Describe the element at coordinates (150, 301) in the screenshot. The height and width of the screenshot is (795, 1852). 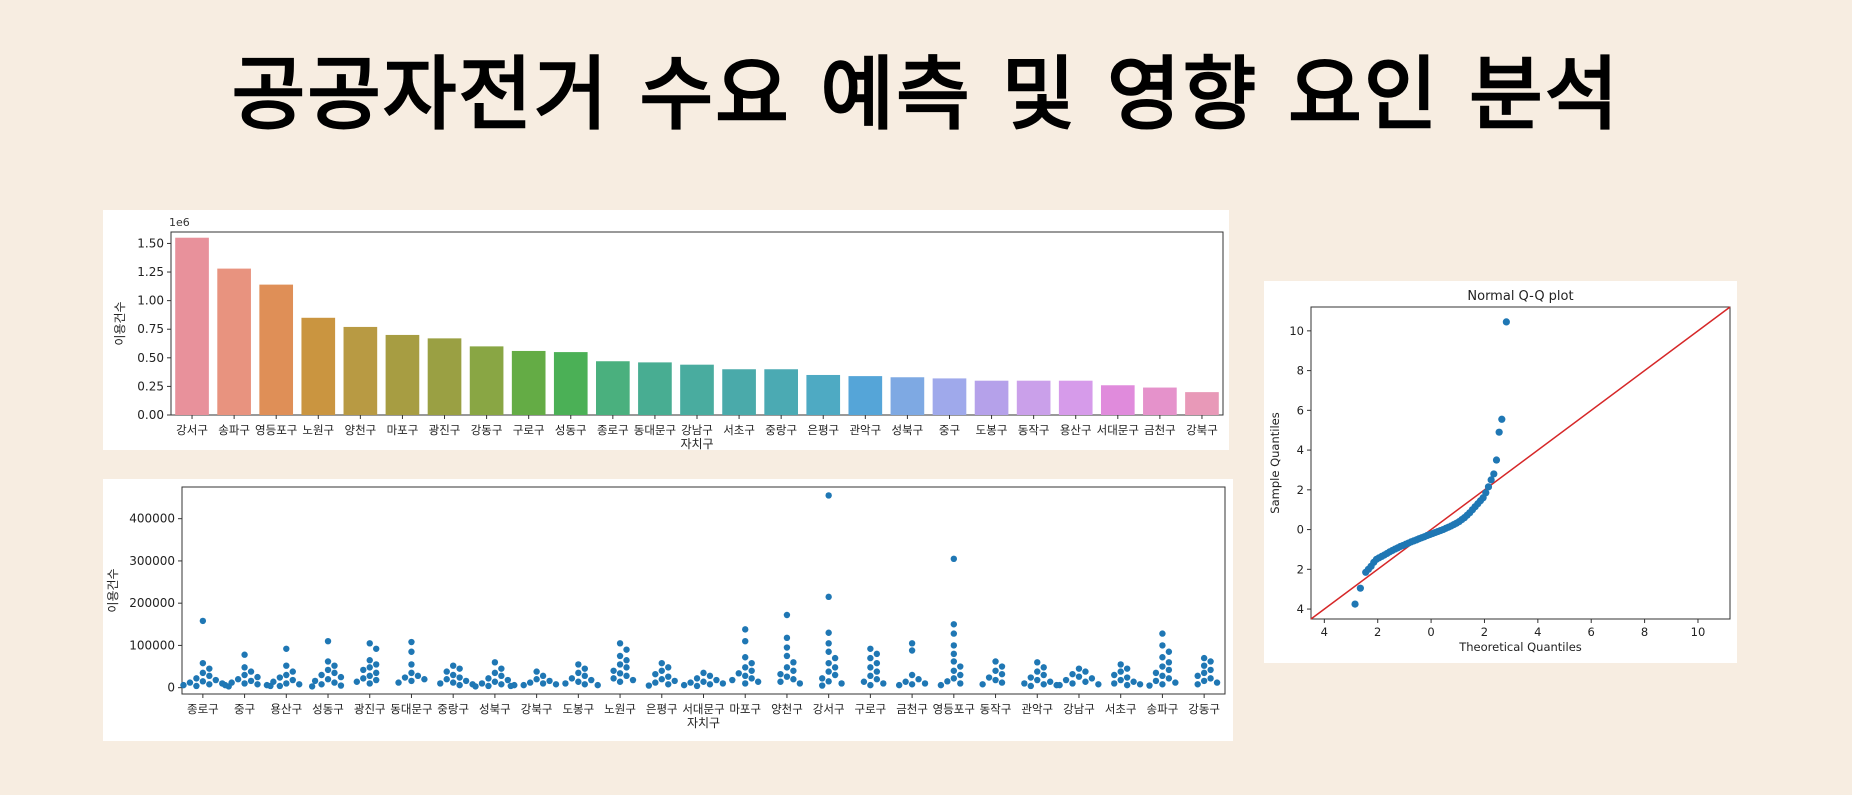
I see `bar-y-tick-label: 1.00` at that location.